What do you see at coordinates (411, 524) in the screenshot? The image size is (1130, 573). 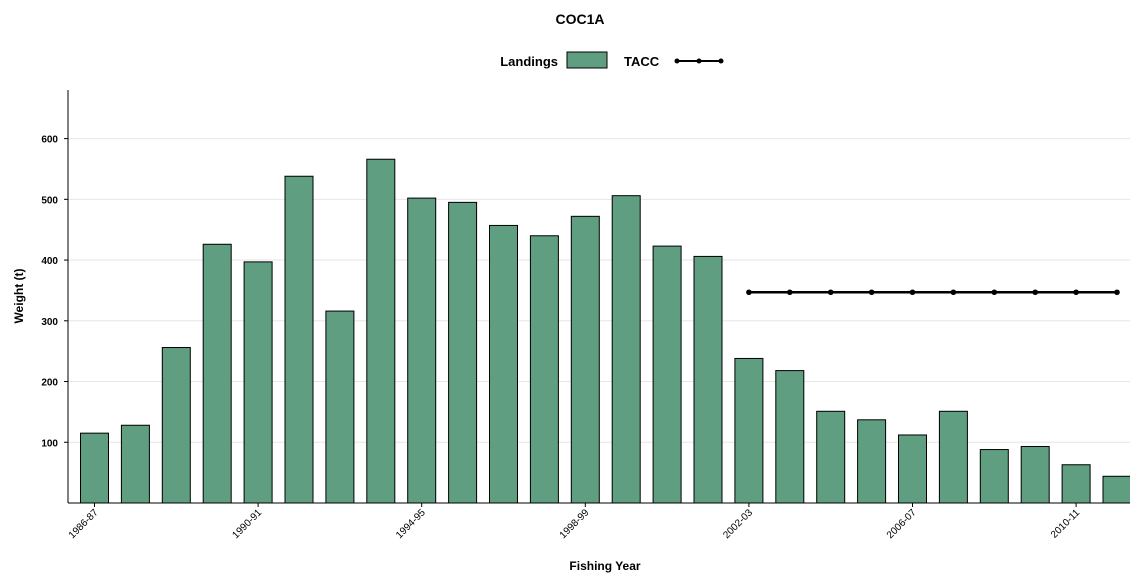 I see `x-tick-label: 1994-95` at bounding box center [411, 524].